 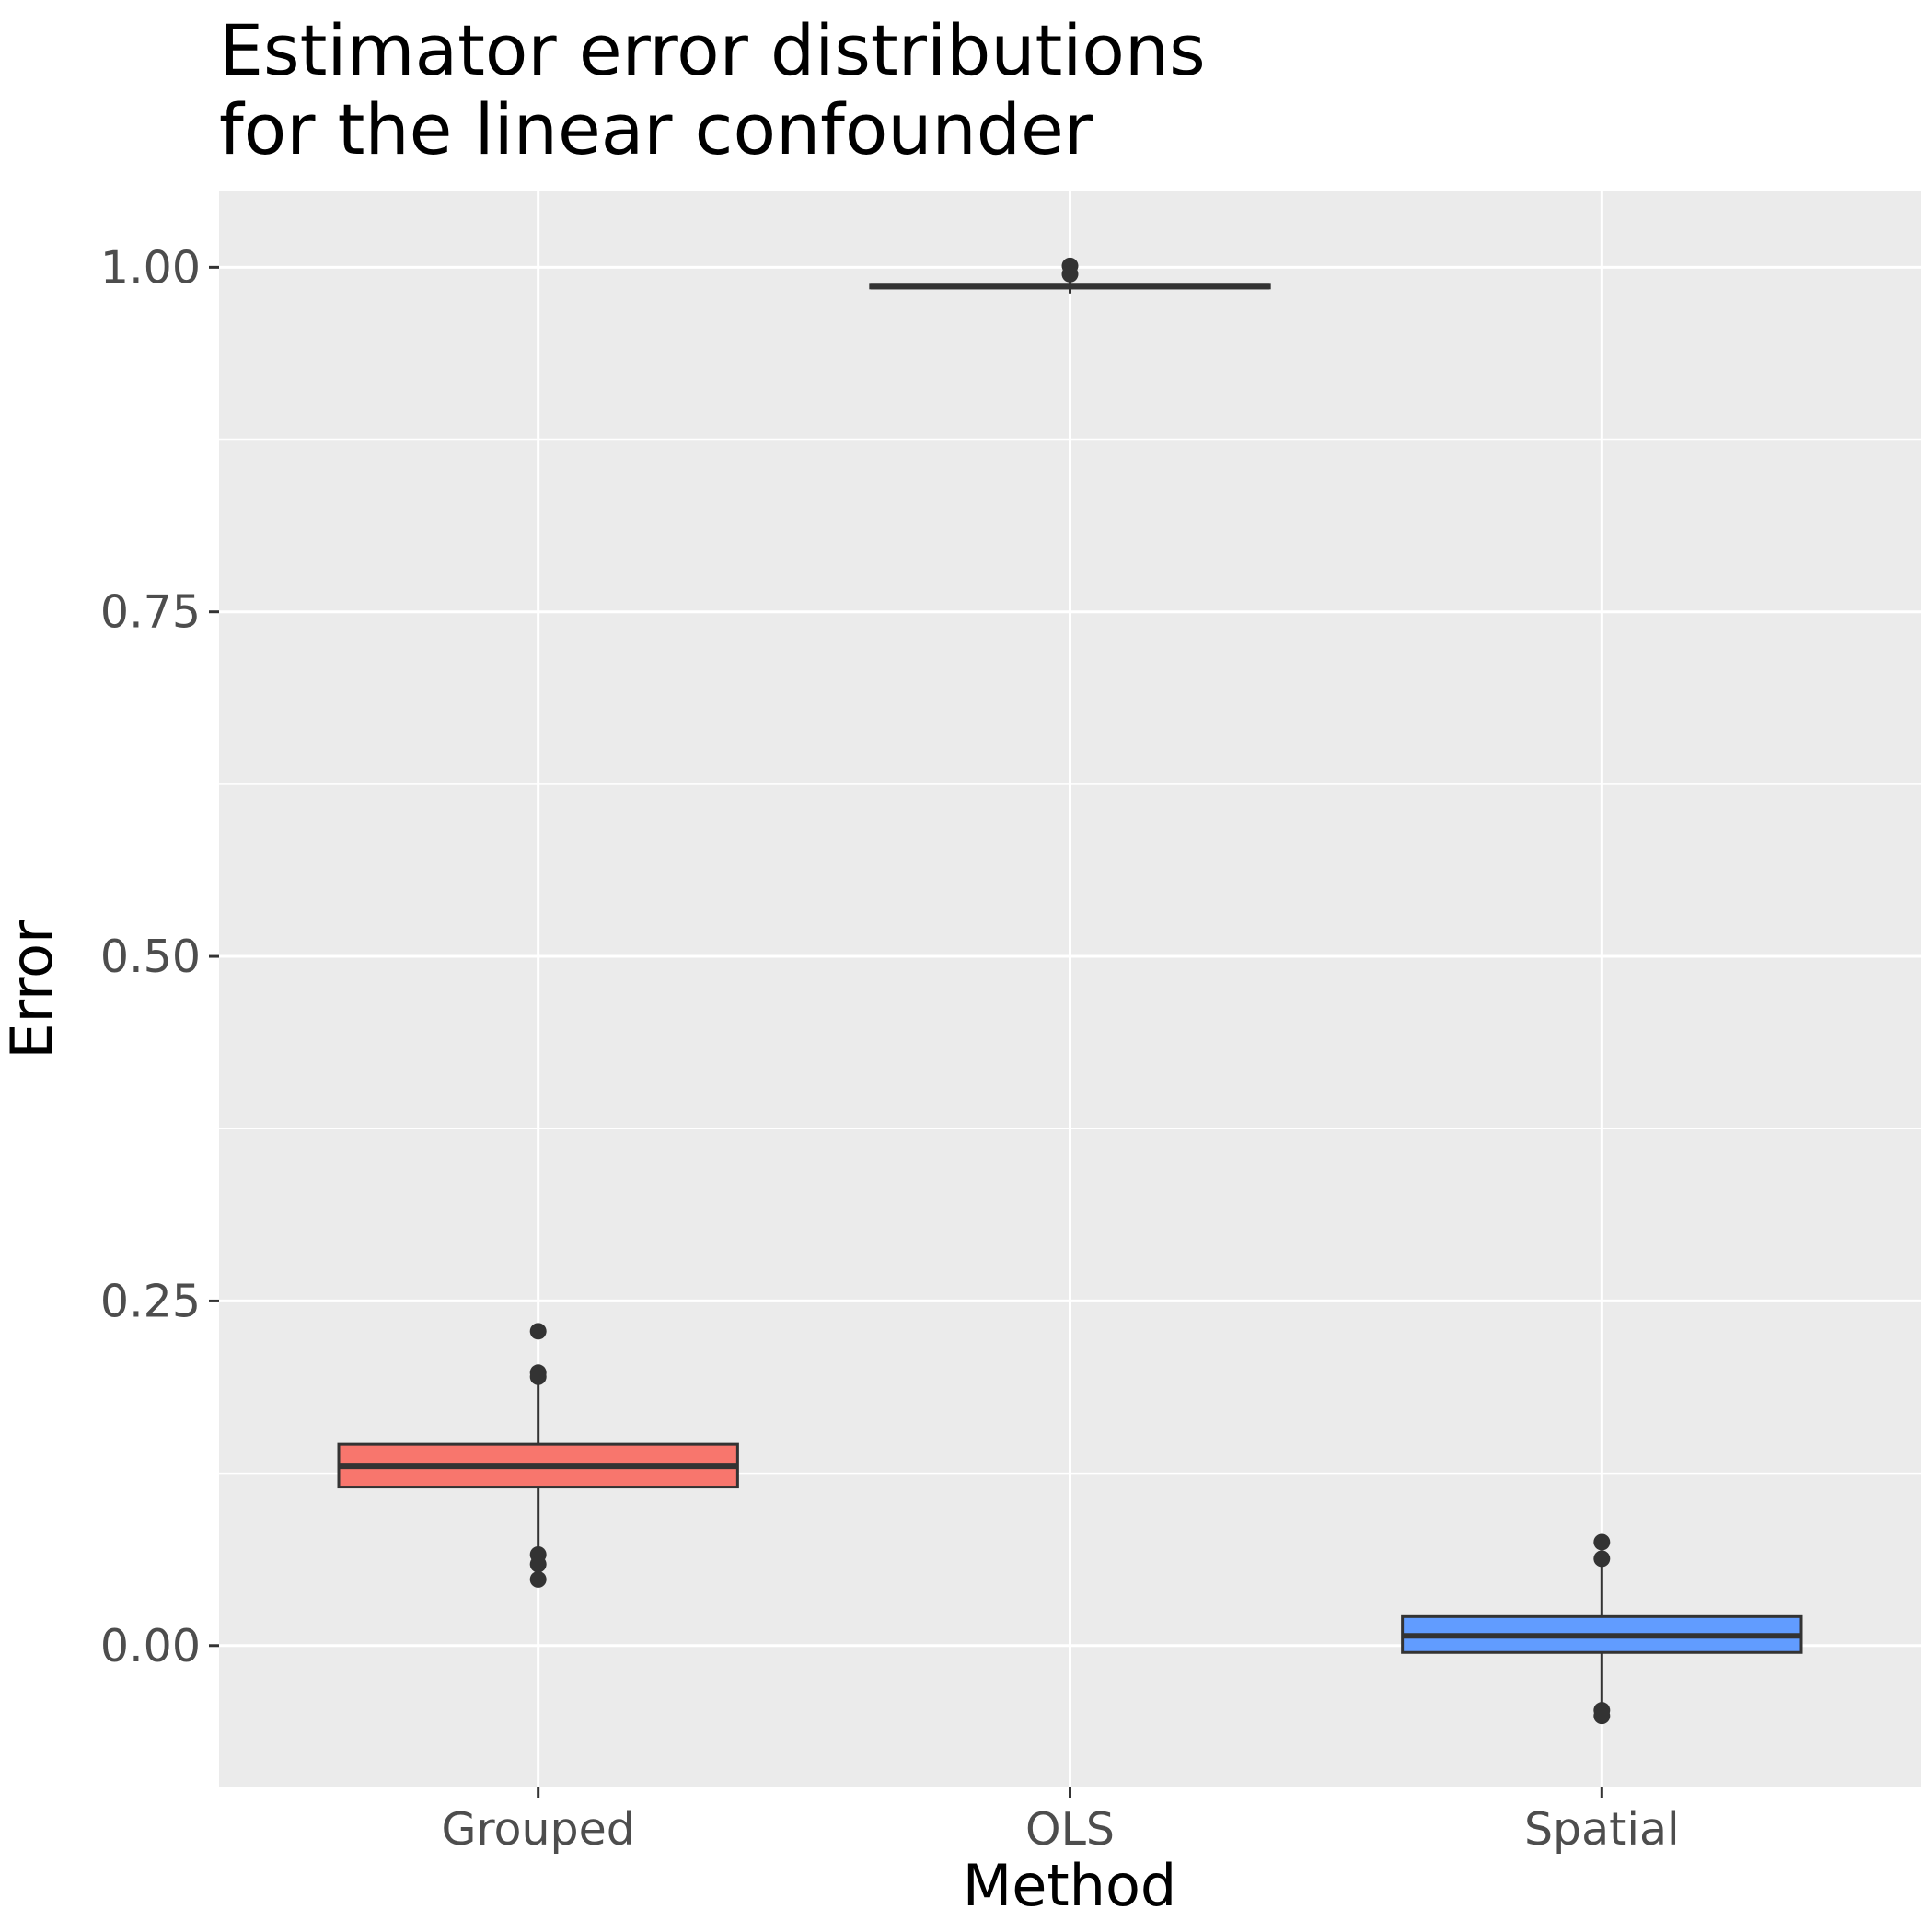 I want to click on y-tick-label: 1.00, so click(x=150, y=267).